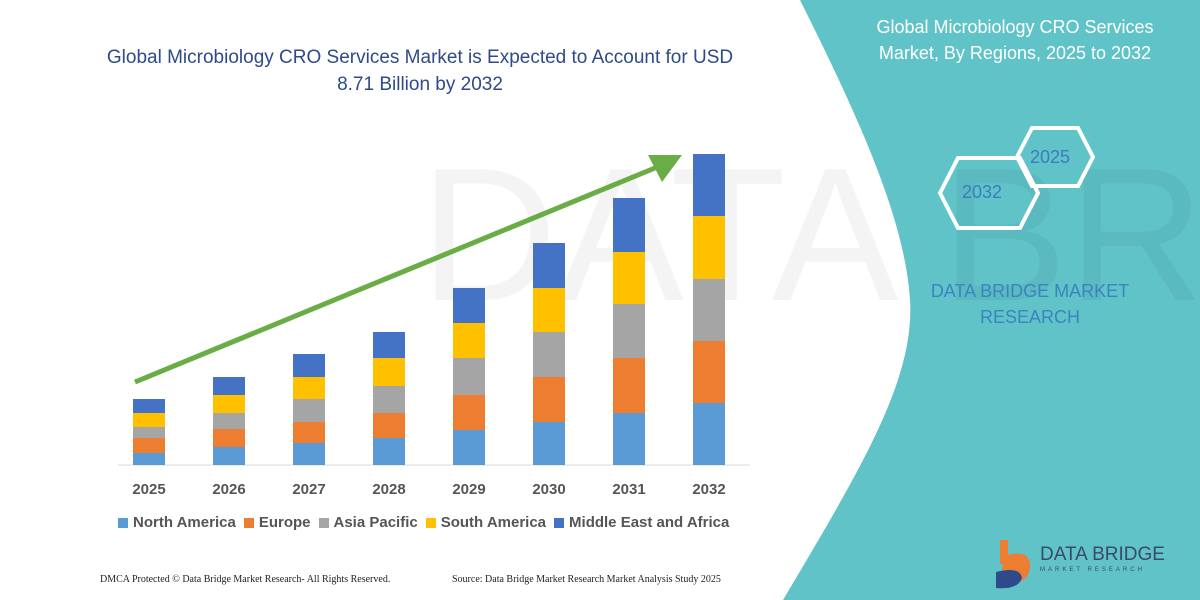 The width and height of the screenshot is (1200, 600). I want to click on hex-label-2025: 2025, so click(1050, 157).